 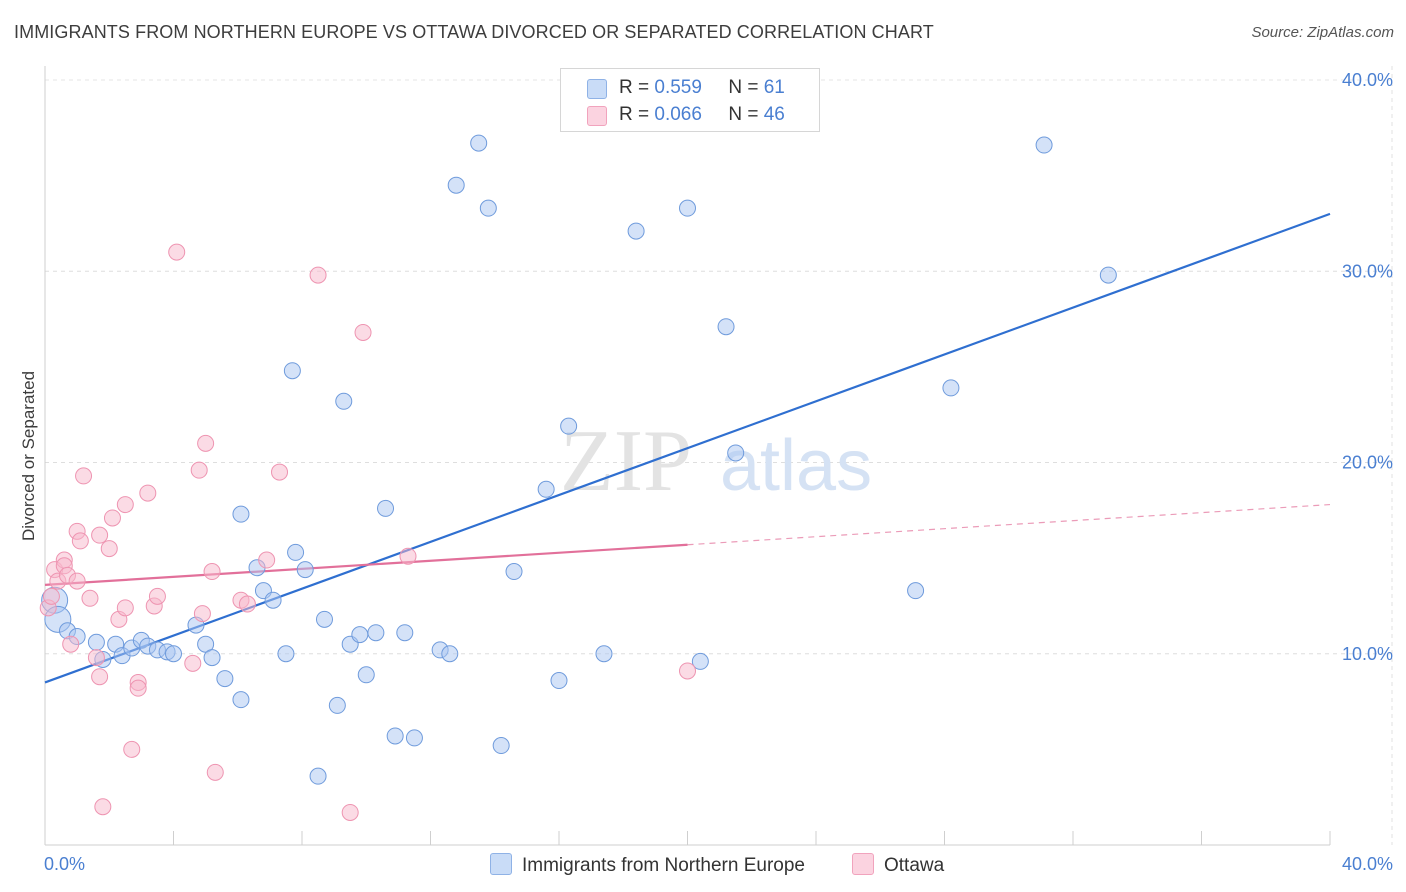 What do you see at coordinates (914, 865) in the screenshot?
I see `legend-label: Ottawa` at bounding box center [914, 865].